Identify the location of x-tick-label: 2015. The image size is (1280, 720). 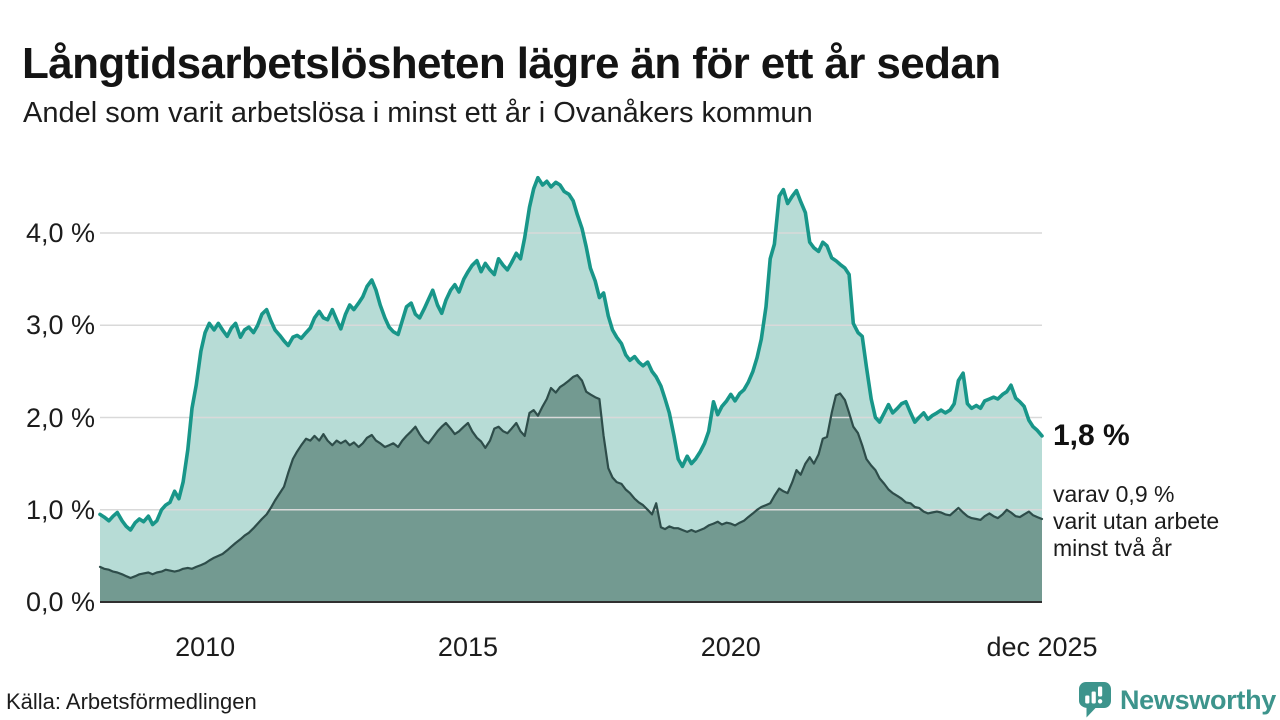
(467, 647).